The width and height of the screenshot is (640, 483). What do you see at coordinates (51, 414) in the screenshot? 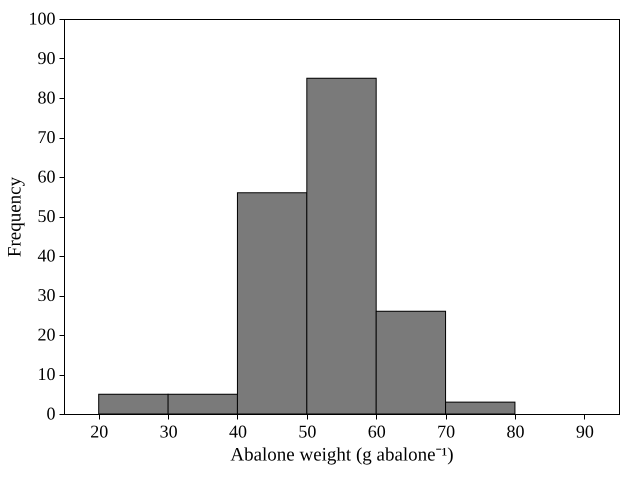
I see `y-tick-label: 0` at bounding box center [51, 414].